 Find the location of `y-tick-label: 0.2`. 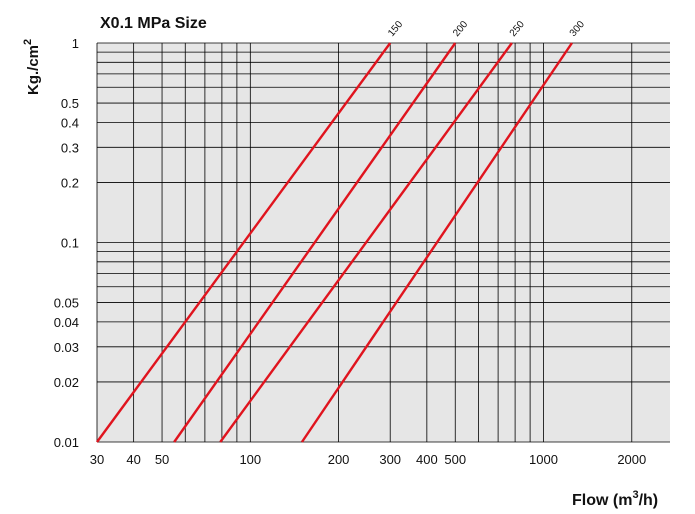

y-tick-label: 0.2 is located at coordinates (70, 182).